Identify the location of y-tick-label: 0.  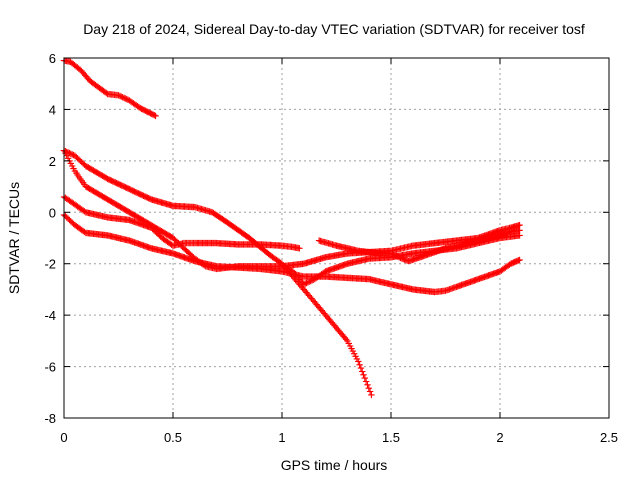
(52, 212).